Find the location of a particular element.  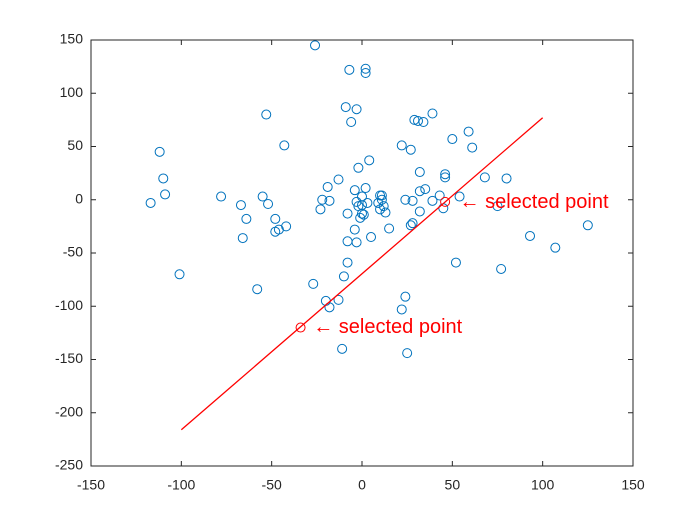

x-tick-label: 50 is located at coordinates (453, 485).